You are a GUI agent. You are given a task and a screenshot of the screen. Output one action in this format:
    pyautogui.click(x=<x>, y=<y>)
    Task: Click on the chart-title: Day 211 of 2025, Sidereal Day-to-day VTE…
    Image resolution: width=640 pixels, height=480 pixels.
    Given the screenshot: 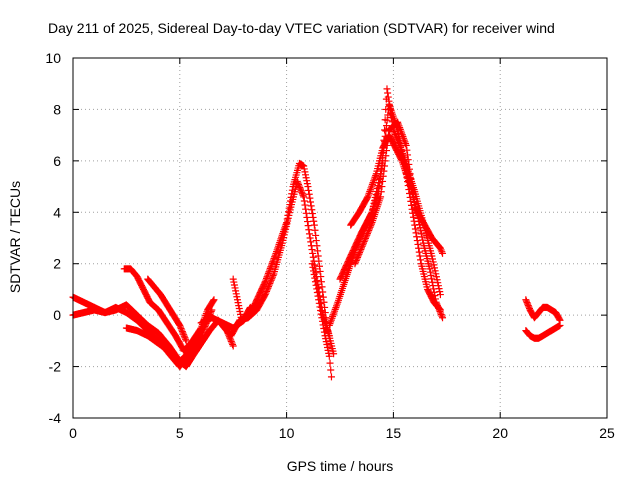 What is the action you would take?
    pyautogui.click(x=301, y=28)
    